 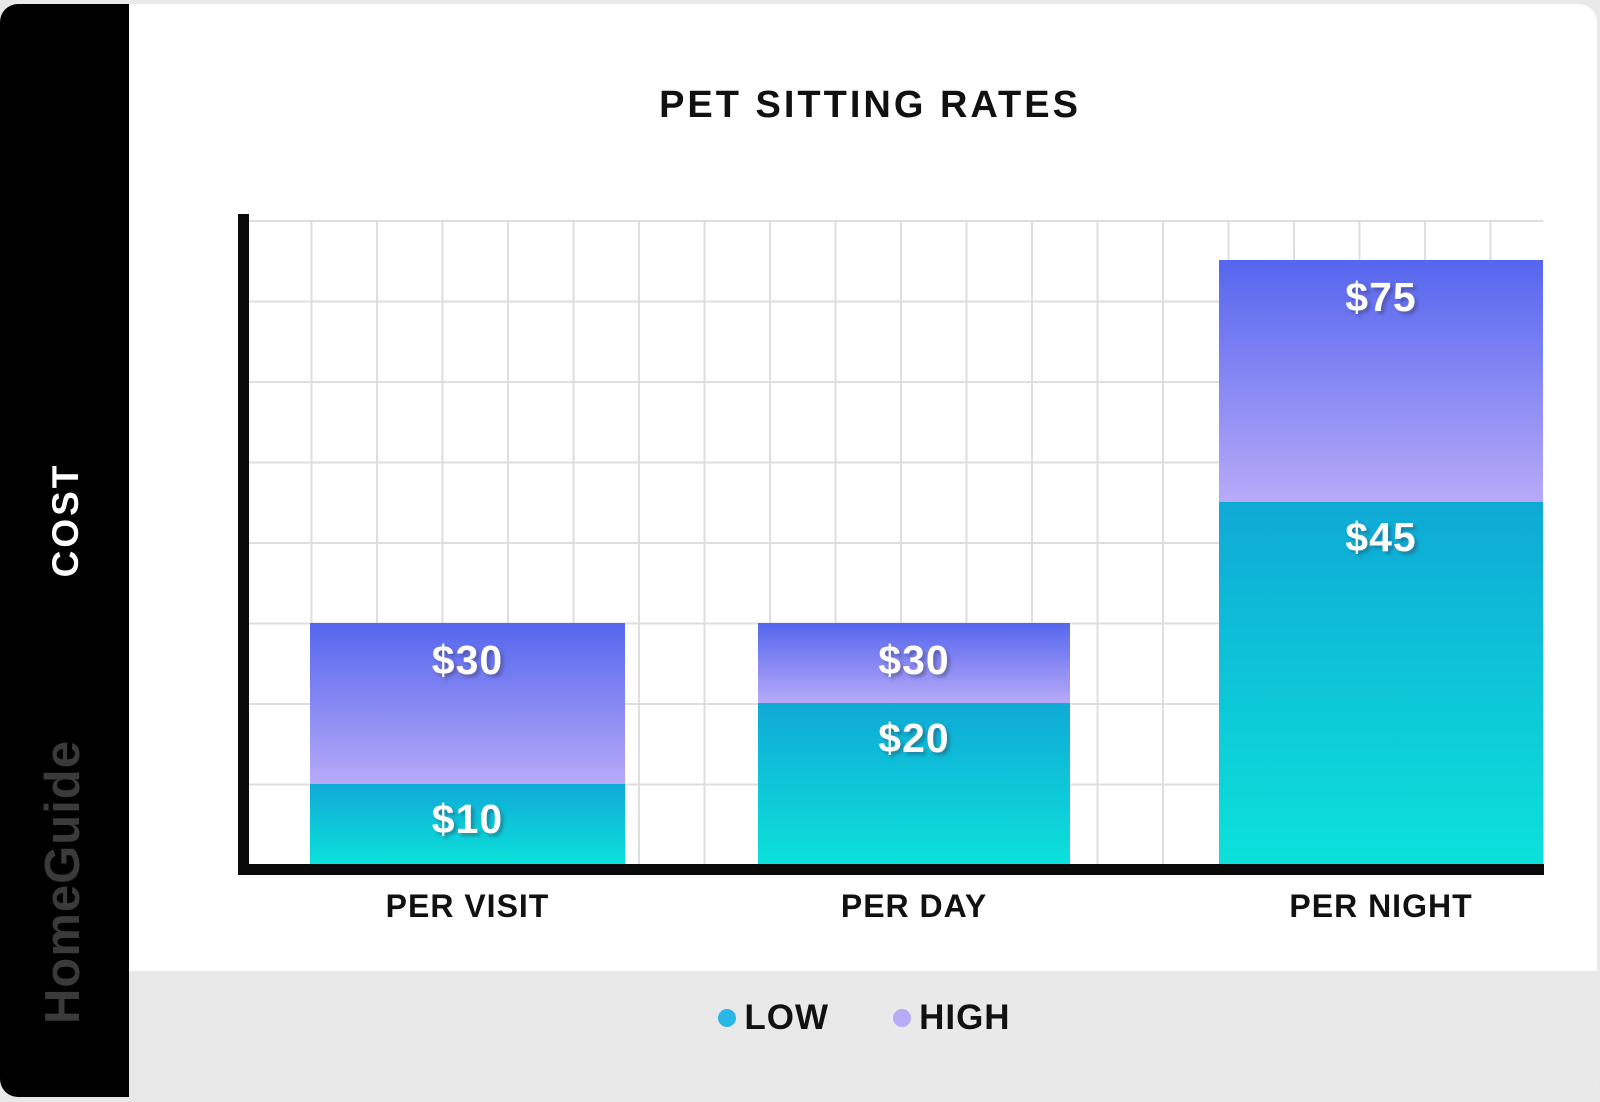 I want to click on legend-label-high: HIGH, so click(x=965, y=1017).